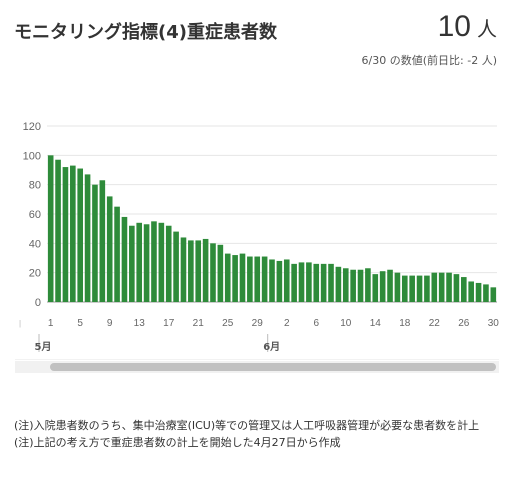 The image size is (519, 479). I want to click on x-tick-label: 10, so click(346, 323).